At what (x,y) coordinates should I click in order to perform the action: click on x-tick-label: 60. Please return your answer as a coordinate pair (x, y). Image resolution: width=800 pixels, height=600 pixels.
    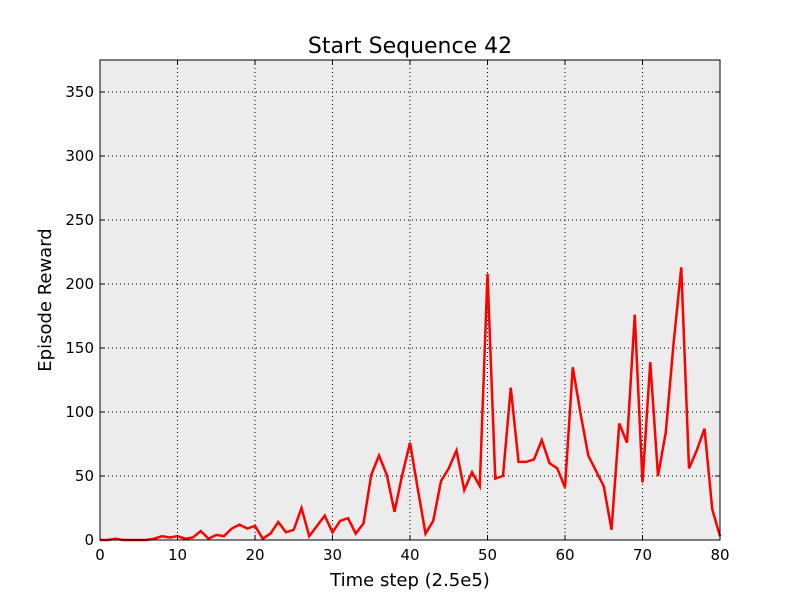
    Looking at the image, I should click on (564, 555).